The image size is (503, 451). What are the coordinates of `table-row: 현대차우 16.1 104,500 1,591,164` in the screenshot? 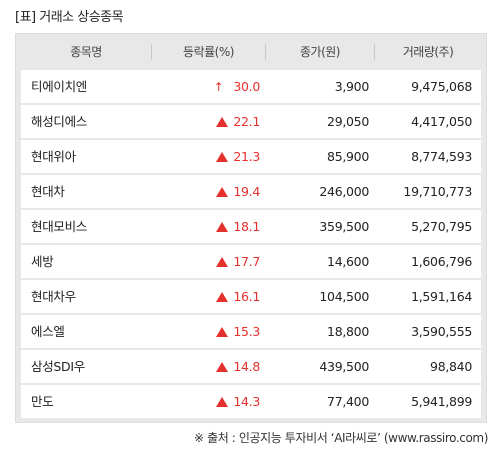 It's located at (251, 296).